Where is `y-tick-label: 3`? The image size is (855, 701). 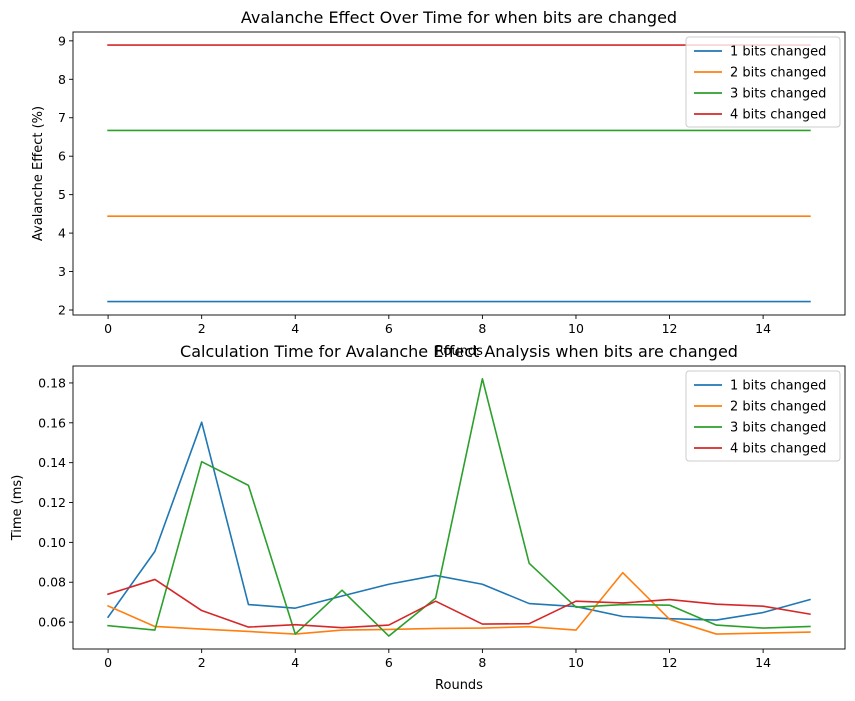 y-tick-label: 3 is located at coordinates (62, 271).